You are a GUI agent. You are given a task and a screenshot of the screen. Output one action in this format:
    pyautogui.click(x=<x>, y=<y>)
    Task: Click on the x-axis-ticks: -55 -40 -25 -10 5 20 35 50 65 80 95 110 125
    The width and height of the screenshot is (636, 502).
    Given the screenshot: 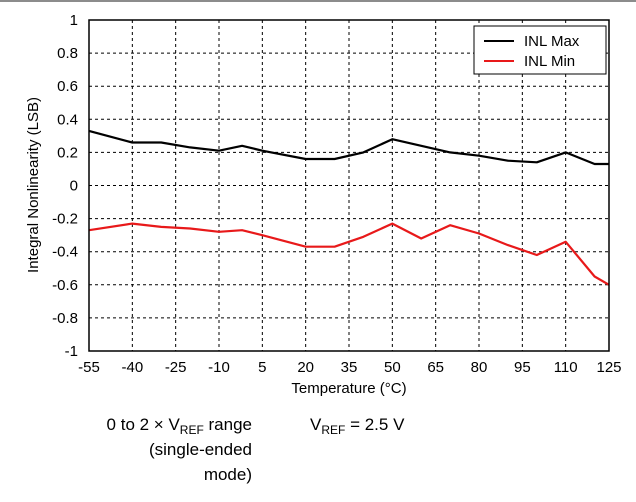 What is the action you would take?
    pyautogui.click(x=349, y=367)
    